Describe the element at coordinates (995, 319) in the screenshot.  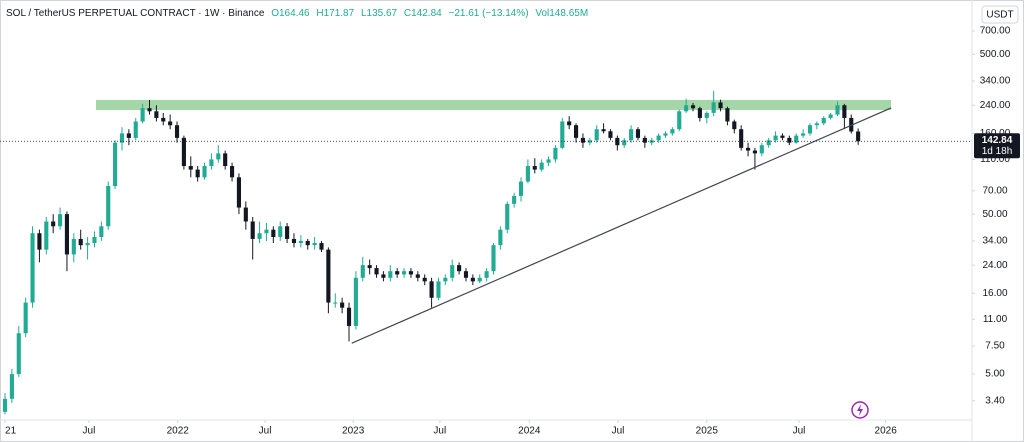
I see `y-tick-label: 11.00` at that location.